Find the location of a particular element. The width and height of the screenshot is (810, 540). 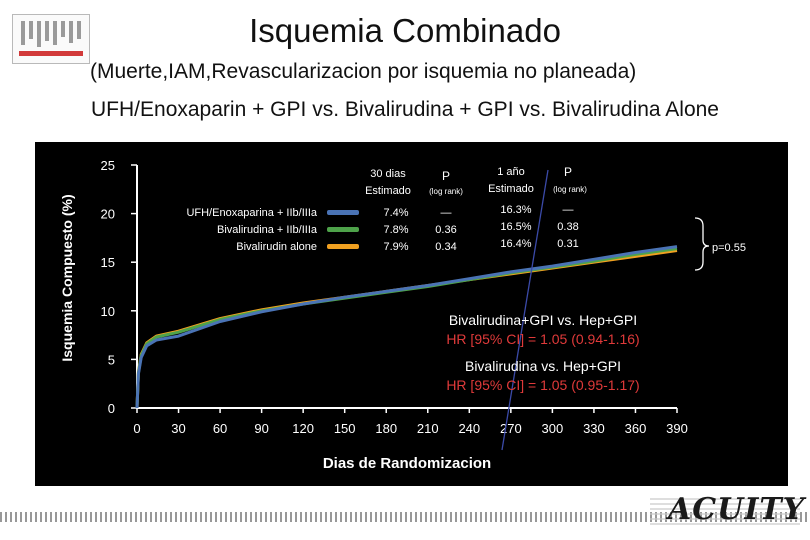

conference-logo is located at coordinates (51, 39).